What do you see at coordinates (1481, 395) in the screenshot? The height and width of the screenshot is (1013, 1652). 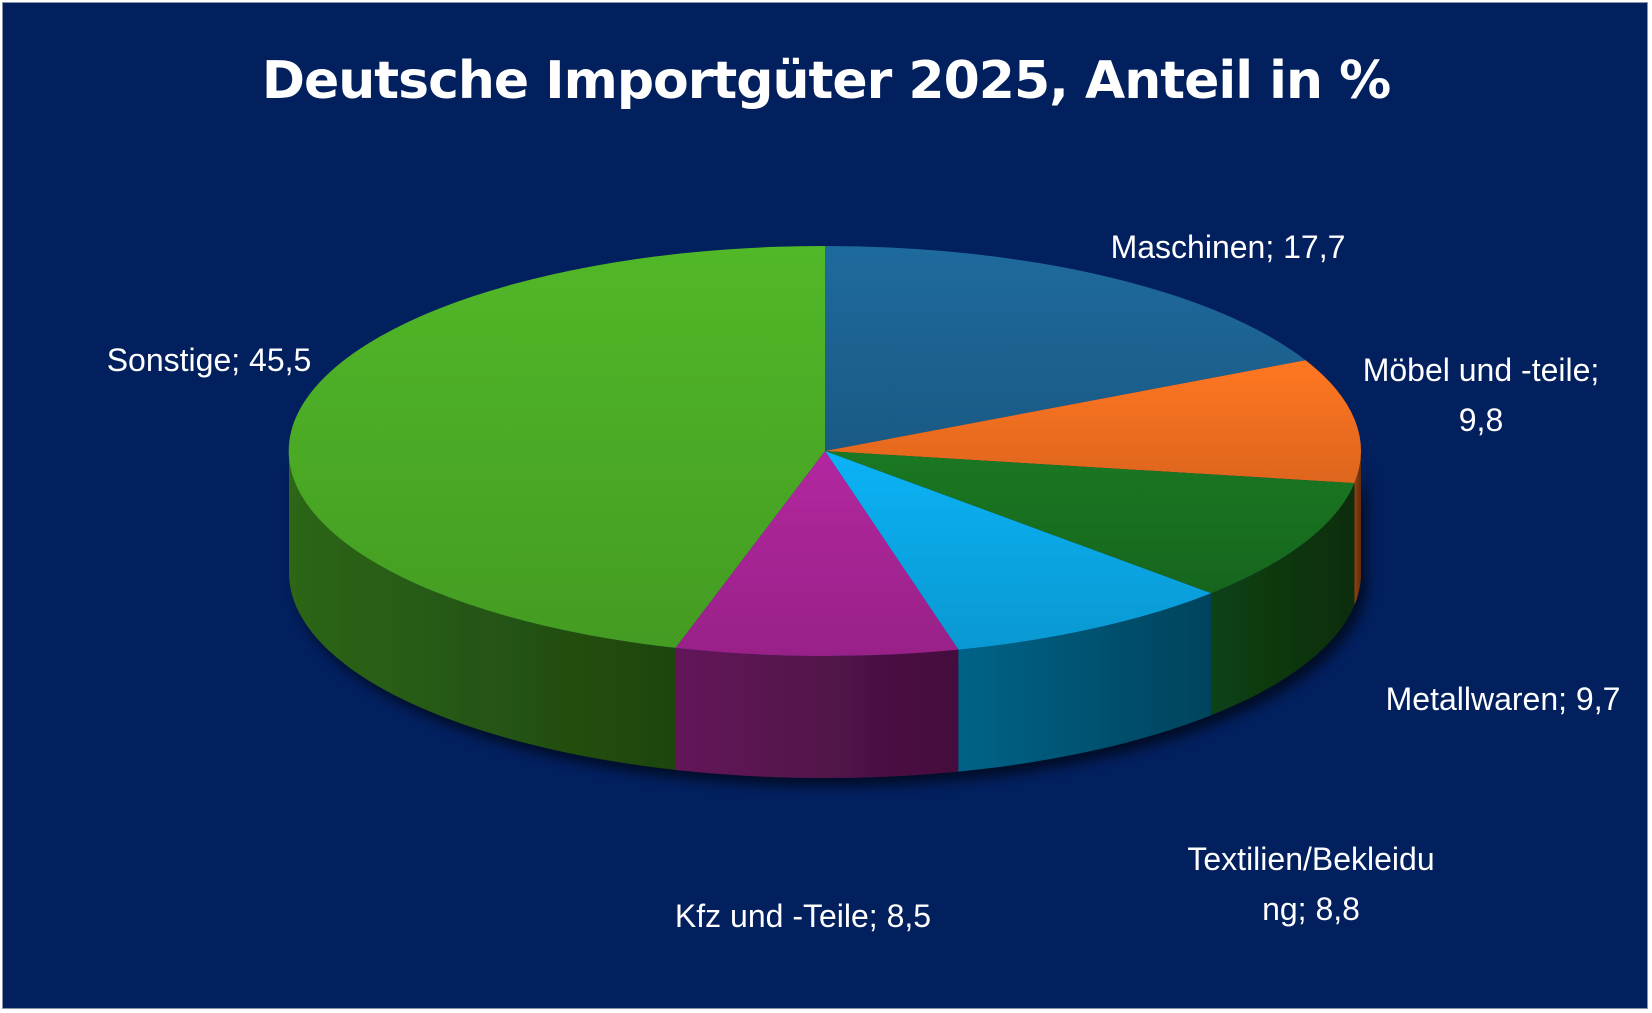 I see `data-label-moebel-und-teile: Möbel und -teile; 9,8` at bounding box center [1481, 395].